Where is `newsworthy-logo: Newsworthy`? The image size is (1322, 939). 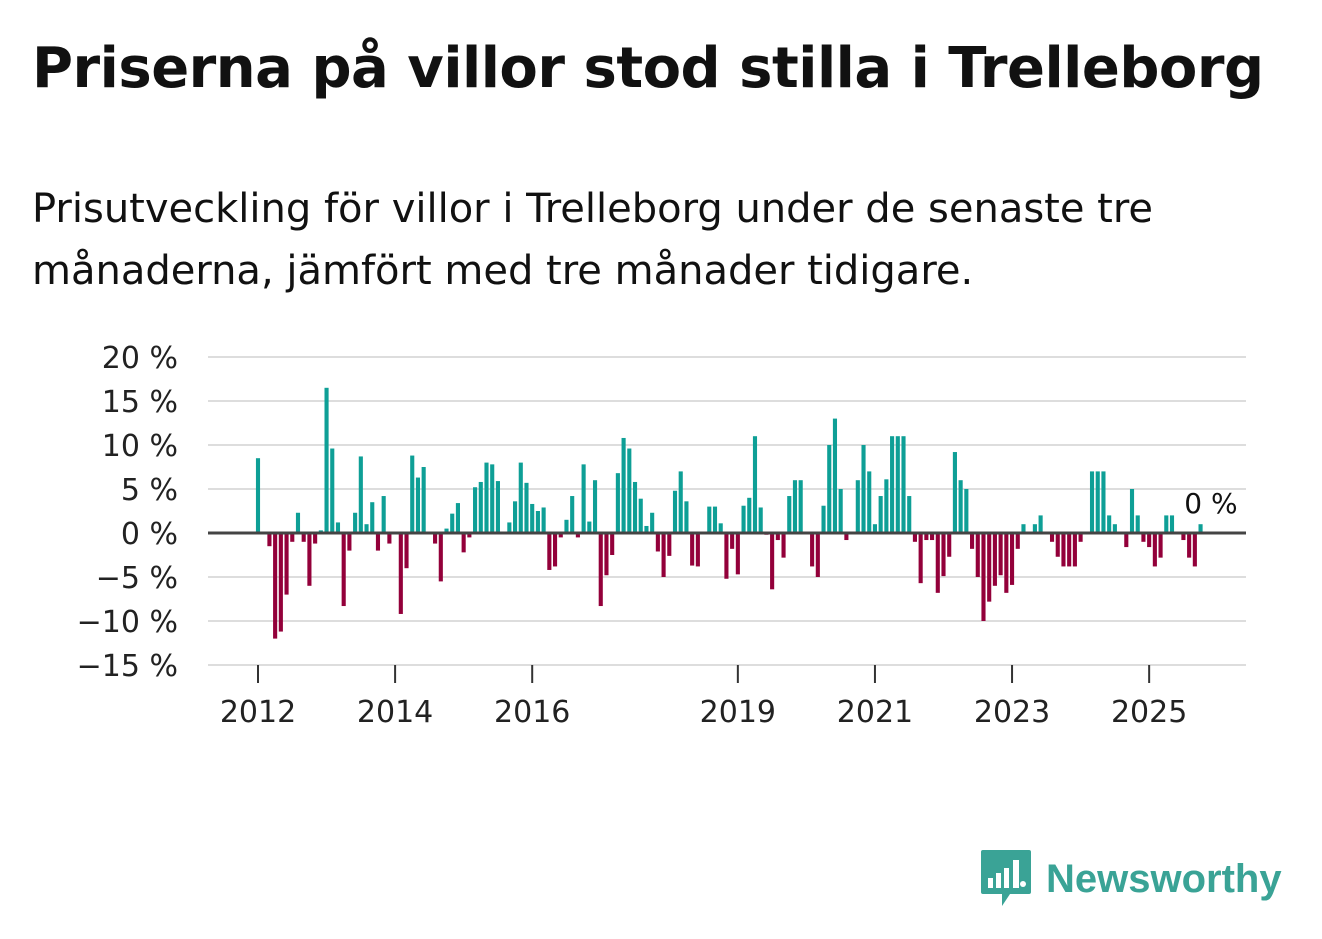
newsworthy-logo: Newsworthy is located at coordinates (1131, 879).